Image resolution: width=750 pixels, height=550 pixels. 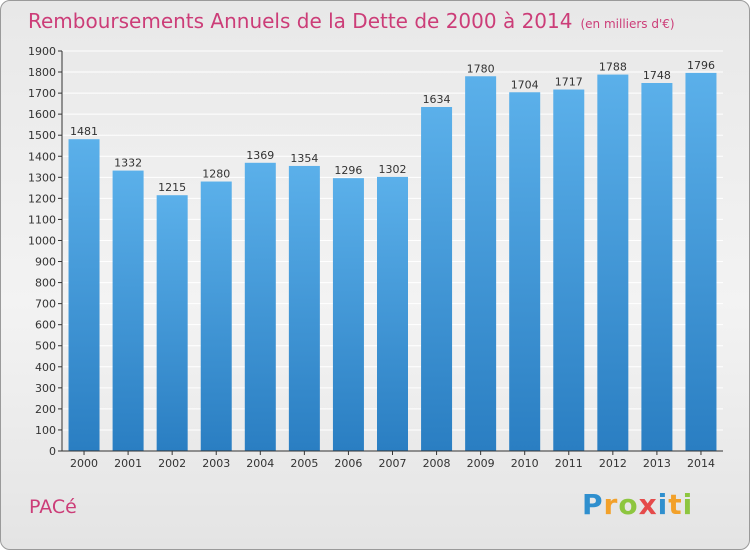 I want to click on x-tick-label: 2003, so click(x=216, y=463).